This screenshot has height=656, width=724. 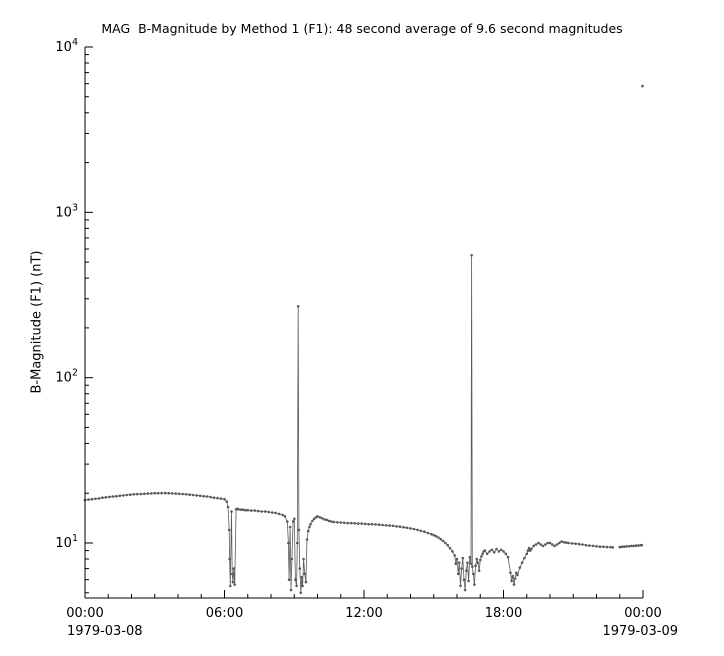 I want to click on y-tick-label: 10², so click(x=66, y=377).